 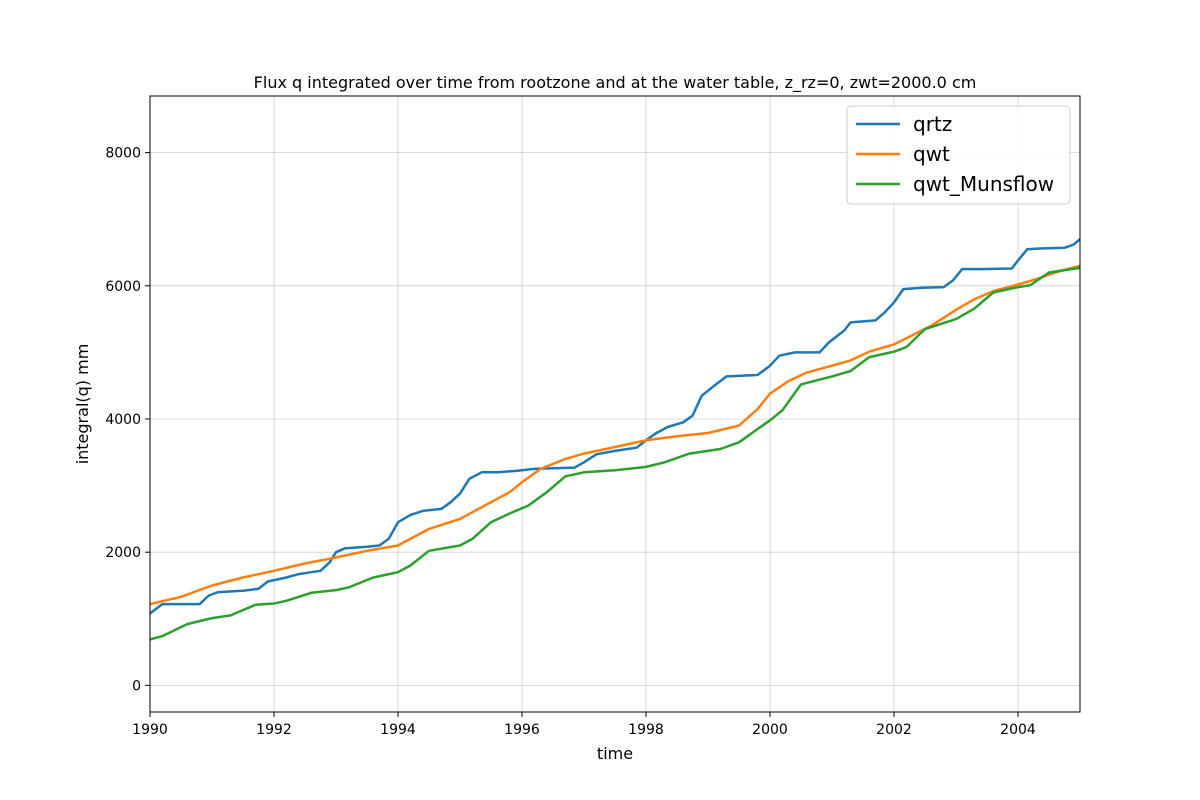 I want to click on y-axis: 0 2000 4000 6000 8000, so click(x=127, y=420).